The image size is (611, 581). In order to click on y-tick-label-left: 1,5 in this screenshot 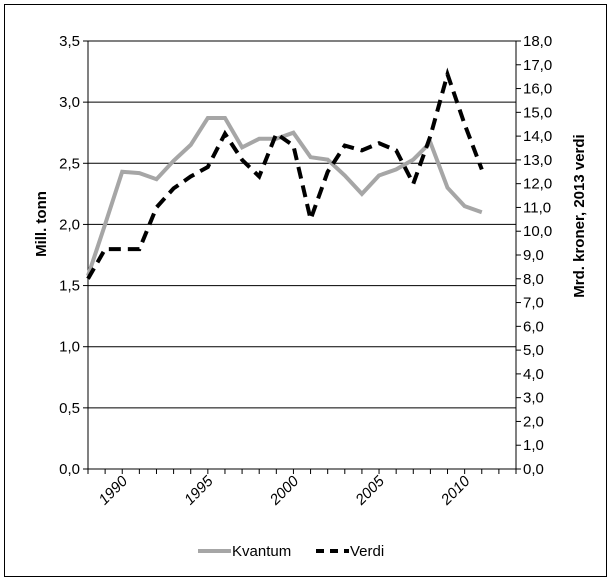, I will do `click(69, 286)`.